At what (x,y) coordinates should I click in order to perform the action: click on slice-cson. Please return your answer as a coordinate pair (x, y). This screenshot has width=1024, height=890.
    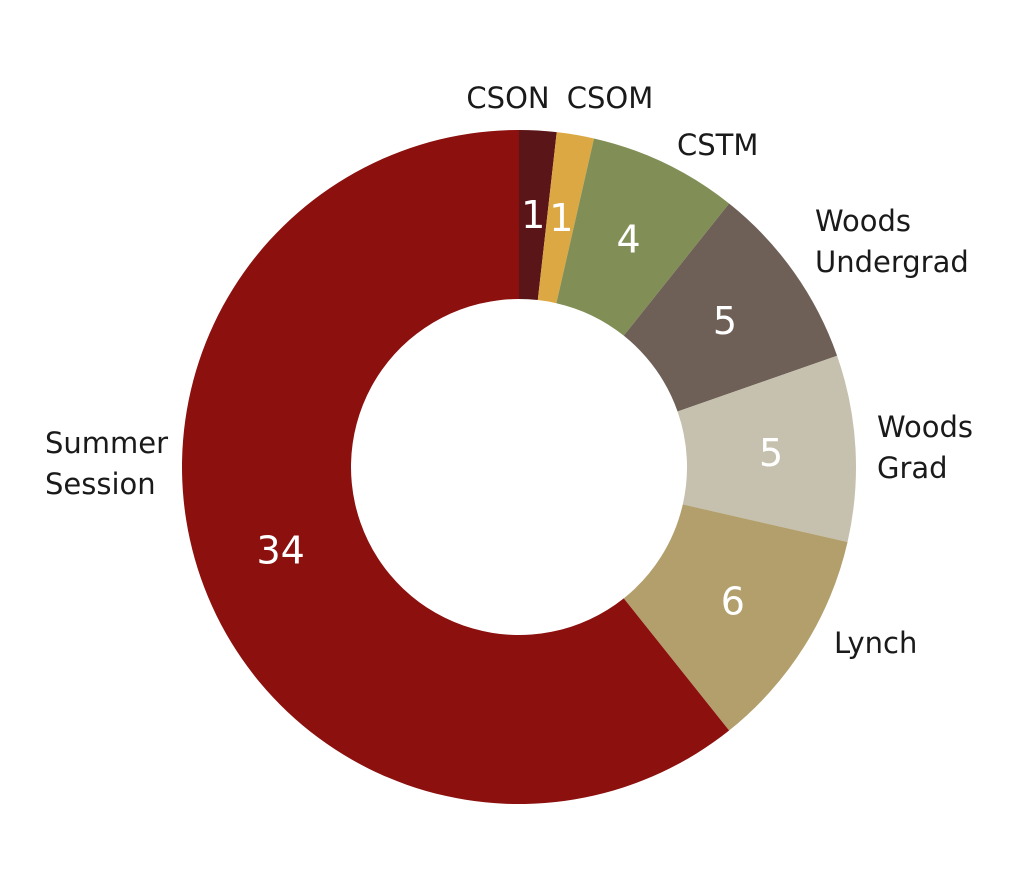
    Looking at the image, I should click on (538, 215).